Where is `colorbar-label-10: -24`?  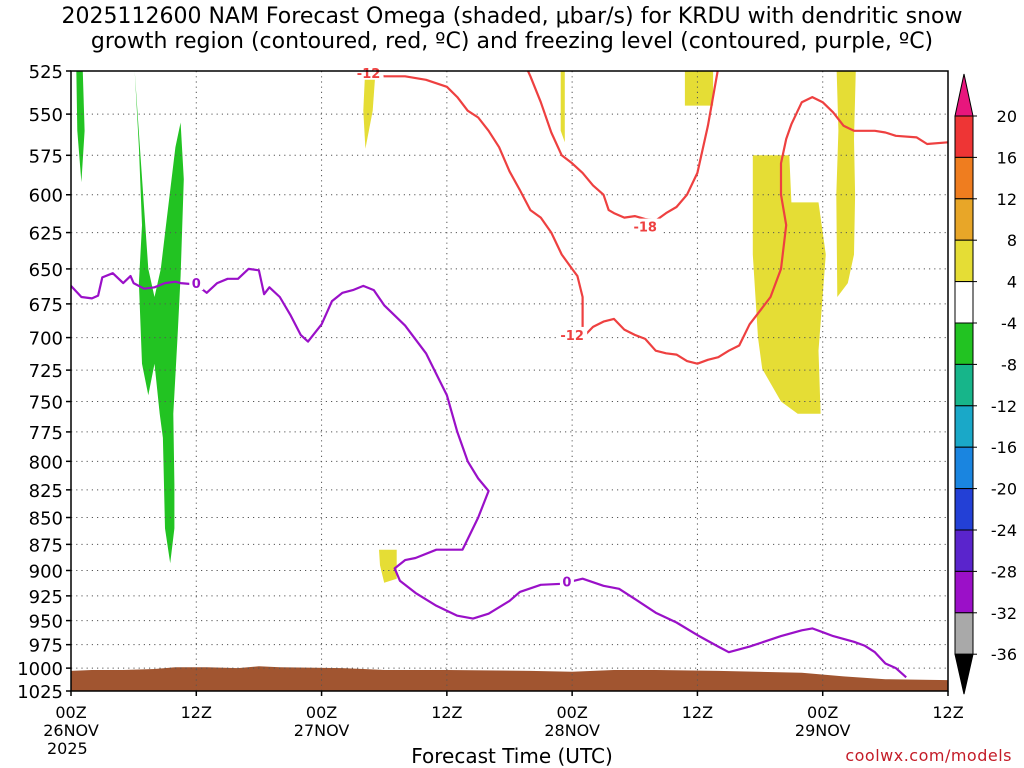 colorbar-label-10: -24 is located at coordinates (1004, 530).